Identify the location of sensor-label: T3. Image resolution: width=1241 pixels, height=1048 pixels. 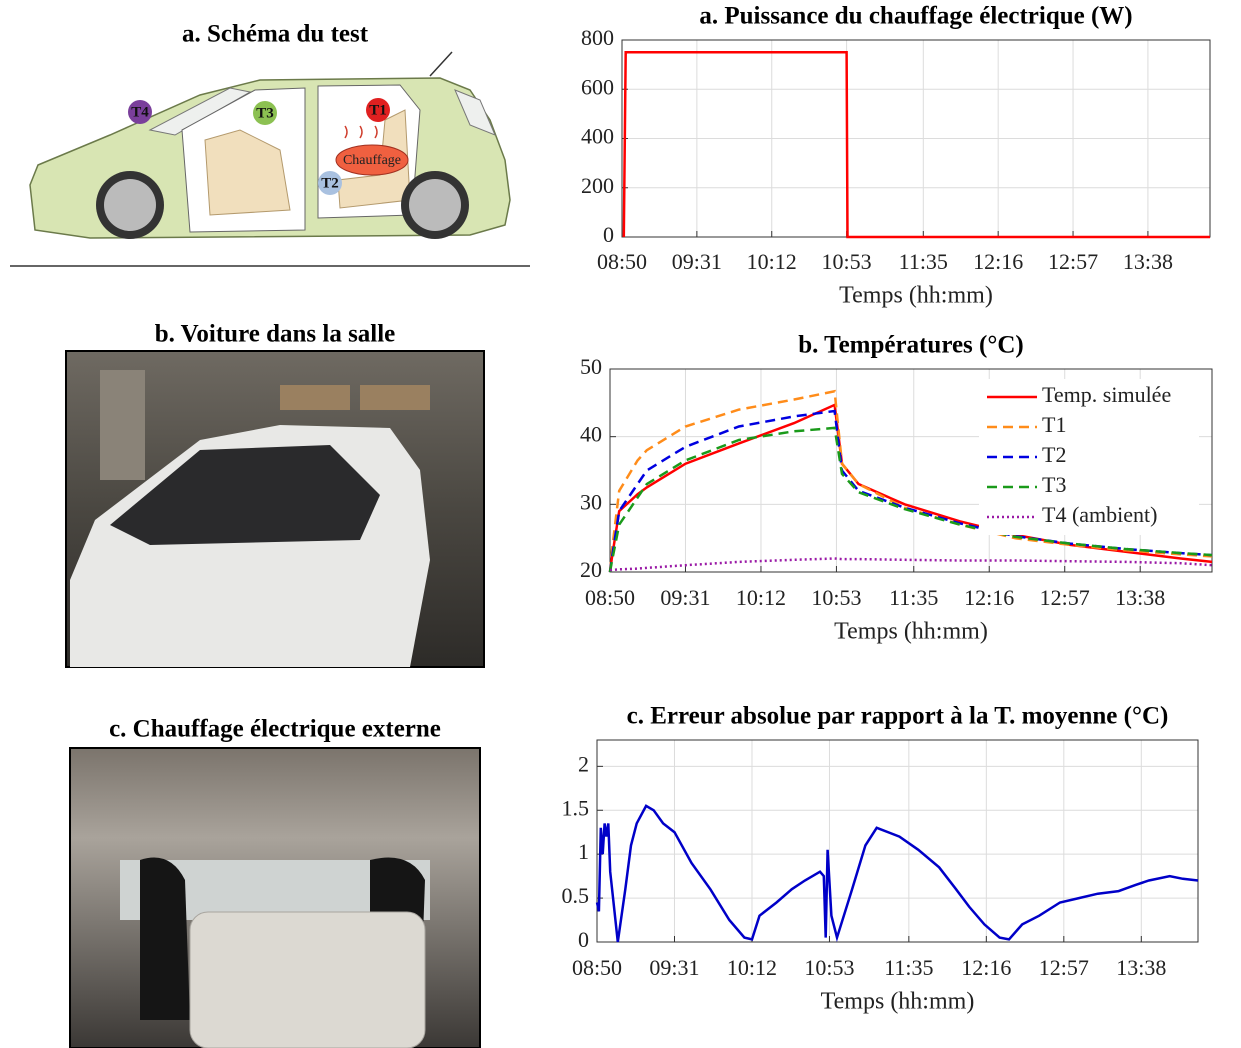
(265, 113).